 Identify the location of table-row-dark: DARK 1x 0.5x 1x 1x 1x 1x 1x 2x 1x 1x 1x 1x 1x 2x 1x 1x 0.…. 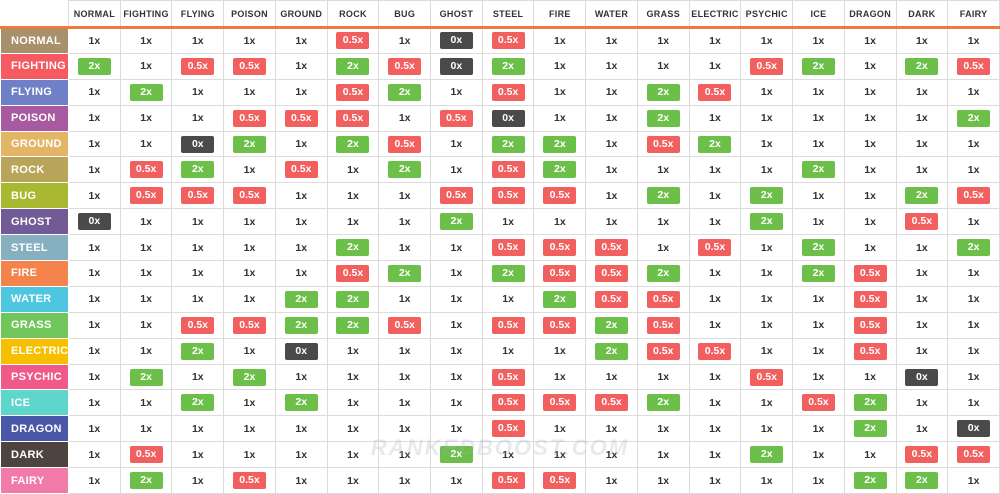
(500, 455).